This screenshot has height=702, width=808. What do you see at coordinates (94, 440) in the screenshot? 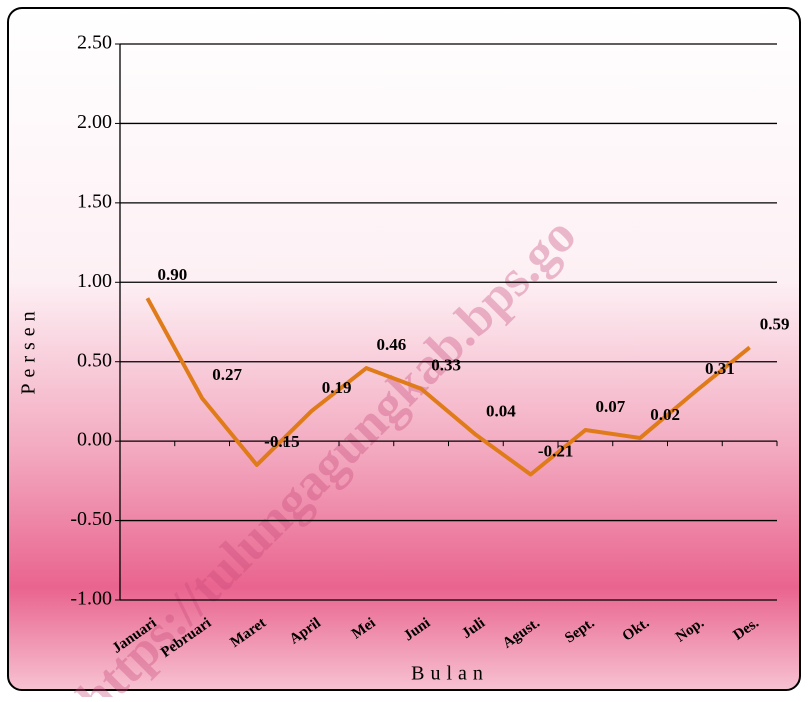
I see `y-tick-label: 0.00` at bounding box center [94, 440].